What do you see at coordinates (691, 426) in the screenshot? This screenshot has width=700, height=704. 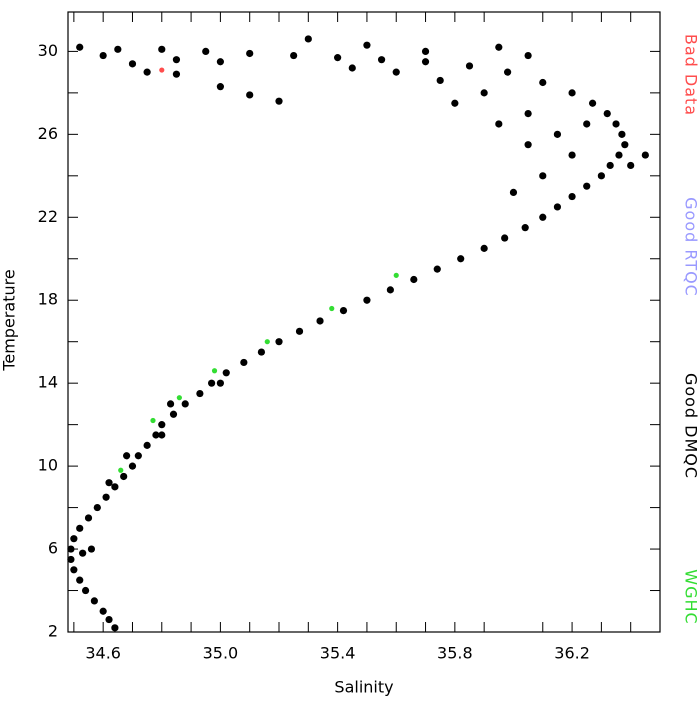 I see `legend-label: Good DMQC` at bounding box center [691, 426].